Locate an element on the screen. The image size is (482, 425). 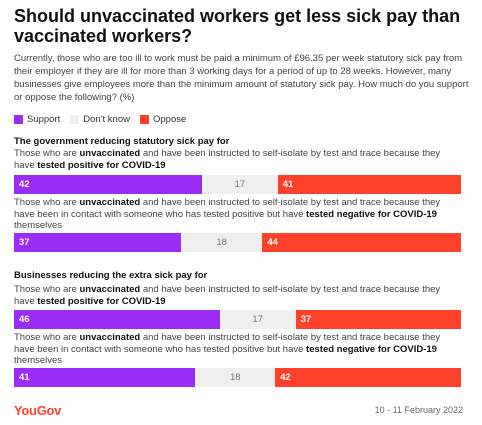
legend-swatch-dont-know is located at coordinates (75, 119).